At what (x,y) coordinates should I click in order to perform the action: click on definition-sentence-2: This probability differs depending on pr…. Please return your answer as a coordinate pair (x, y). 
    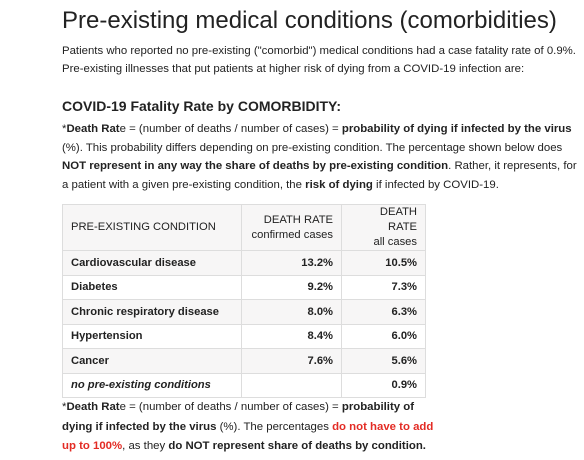
    Looking at the image, I should click on (322, 147).